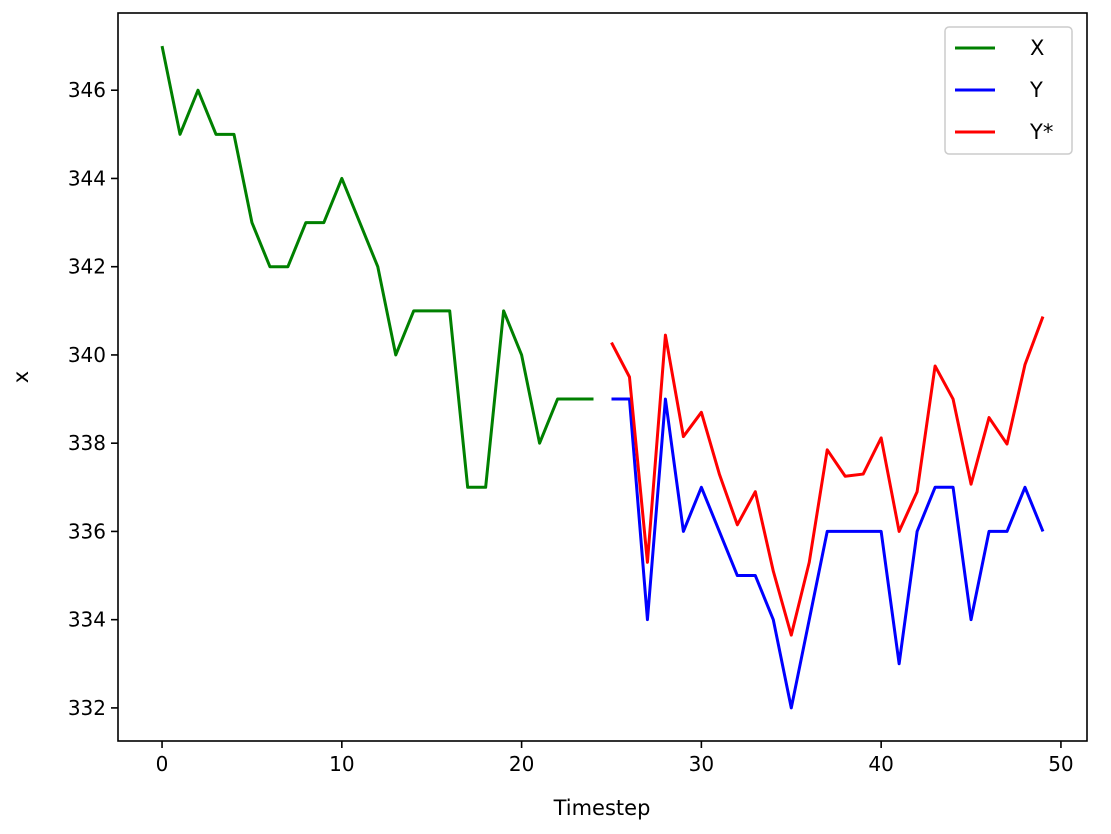 The height and width of the screenshot is (834, 1111). Describe the element at coordinates (701, 764) in the screenshot. I see `x-tick-label: 30` at that location.